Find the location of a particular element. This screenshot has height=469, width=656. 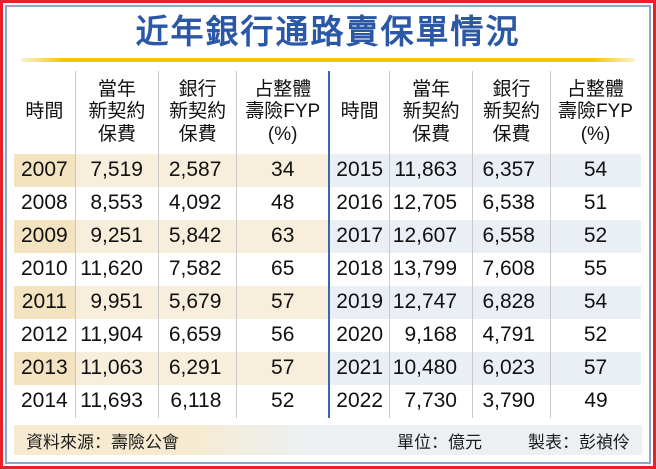

new-premium-cell: 9,168 is located at coordinates (431, 335).